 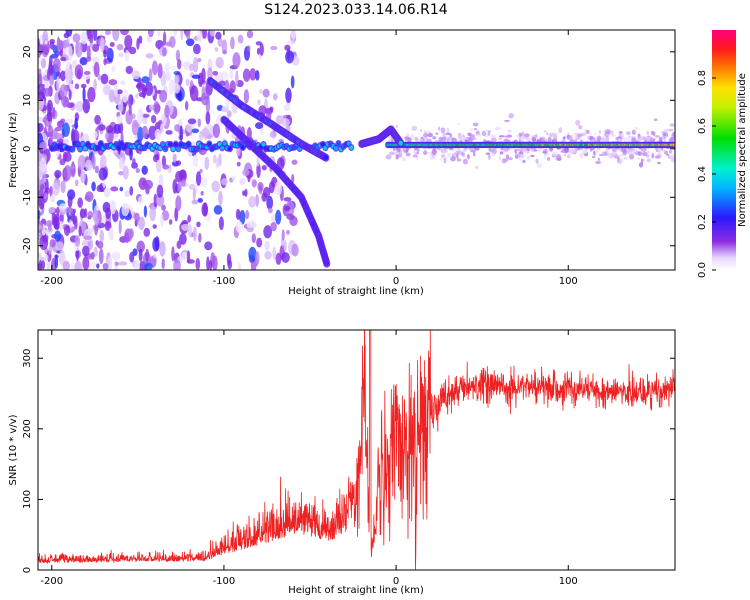 I want to click on spectrogram-xtick-label: 0, so click(x=396, y=281).